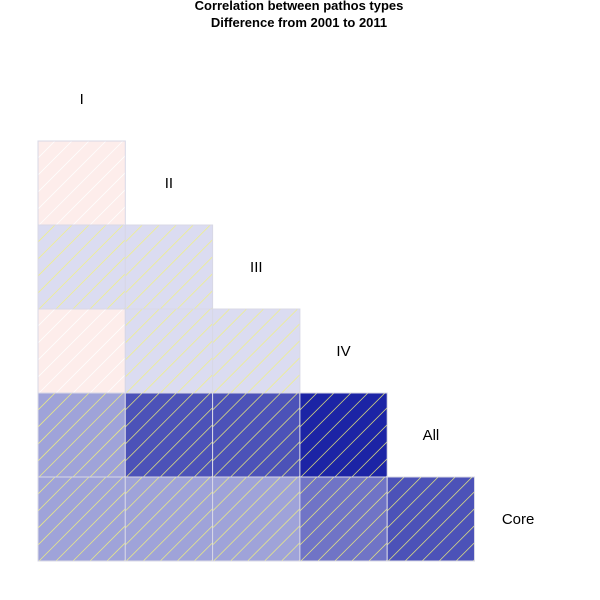 The image size is (600, 600). Describe the element at coordinates (518, 519) in the screenshot. I see `variable-label: Core` at that location.